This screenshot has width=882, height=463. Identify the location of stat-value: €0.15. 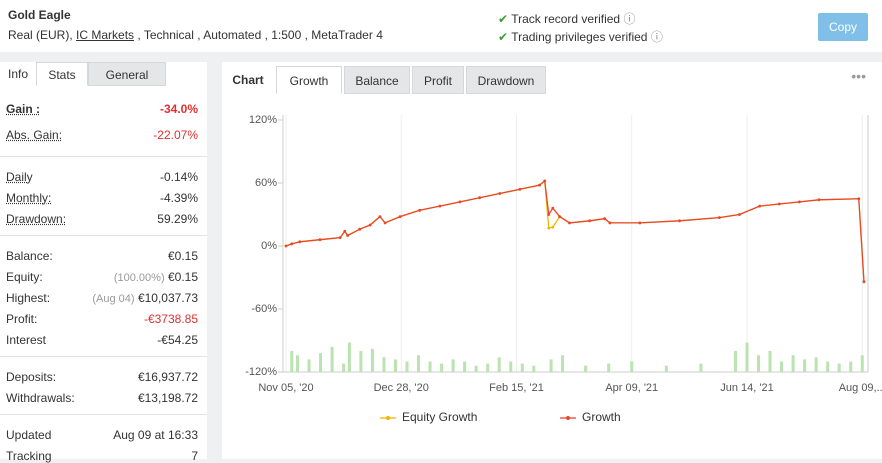
(183, 256).